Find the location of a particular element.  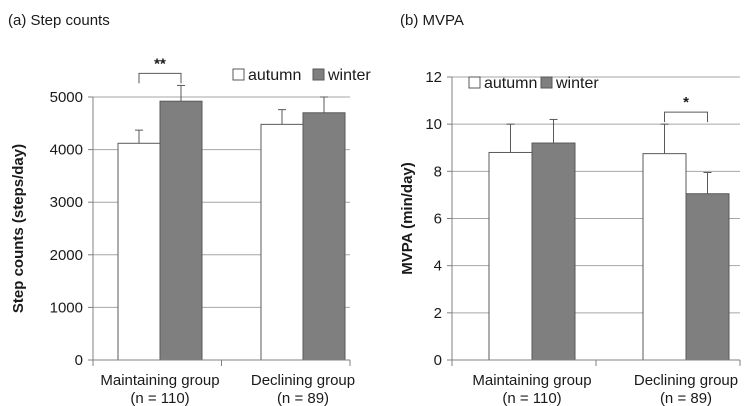

y-tick-label: 6 is located at coordinates (438, 219).